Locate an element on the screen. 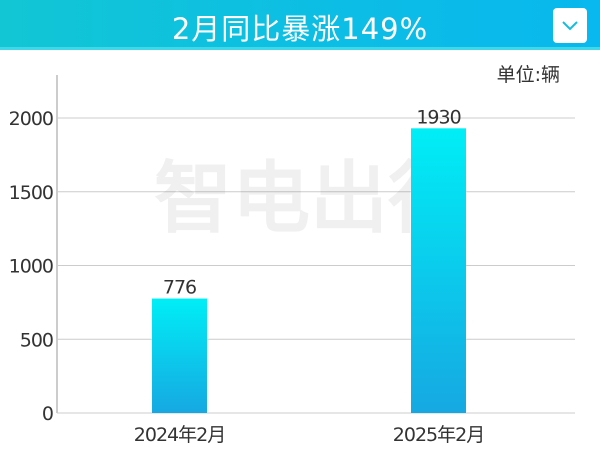 The height and width of the screenshot is (450, 600). dropdown-button is located at coordinates (570, 25).